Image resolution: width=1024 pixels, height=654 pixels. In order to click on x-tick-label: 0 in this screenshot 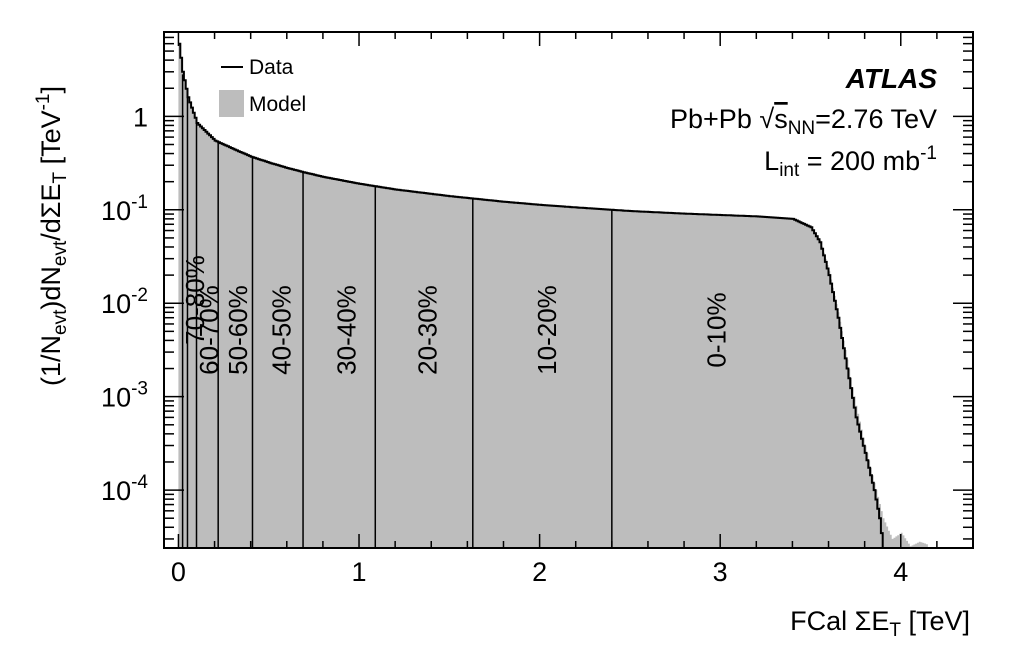, I will do `click(178, 572)`.